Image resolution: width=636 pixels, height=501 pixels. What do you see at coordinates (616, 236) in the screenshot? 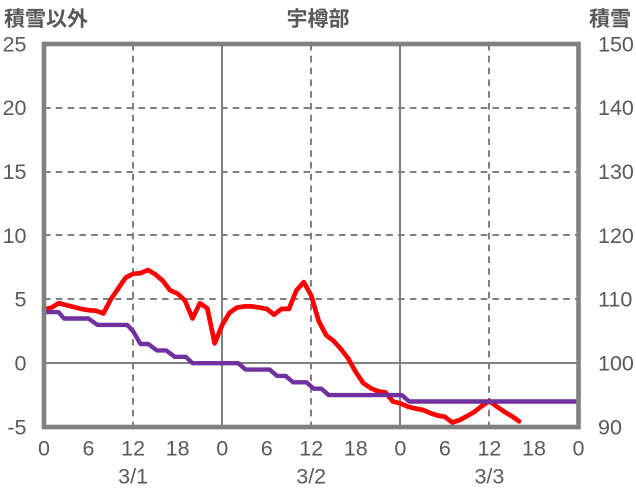
I see `svg-text: 120` at bounding box center [616, 236].